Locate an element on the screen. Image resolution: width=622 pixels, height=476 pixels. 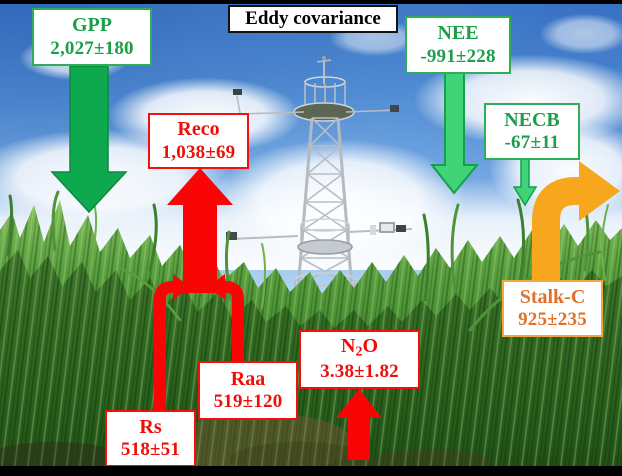
stalkc-label-box: Stalk-C 925±235 is located at coordinates (552, 308).